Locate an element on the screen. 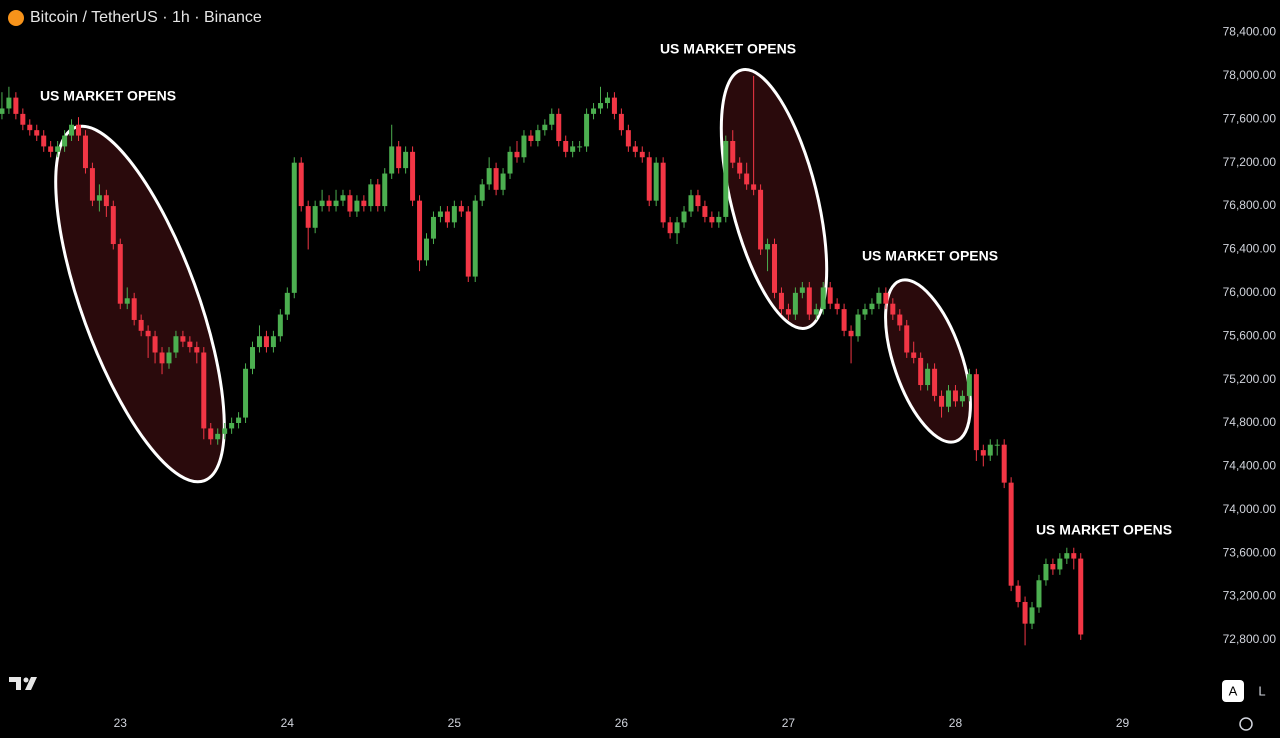 The width and height of the screenshot is (1280, 738). x-tick-label: 23 is located at coordinates (121, 723).